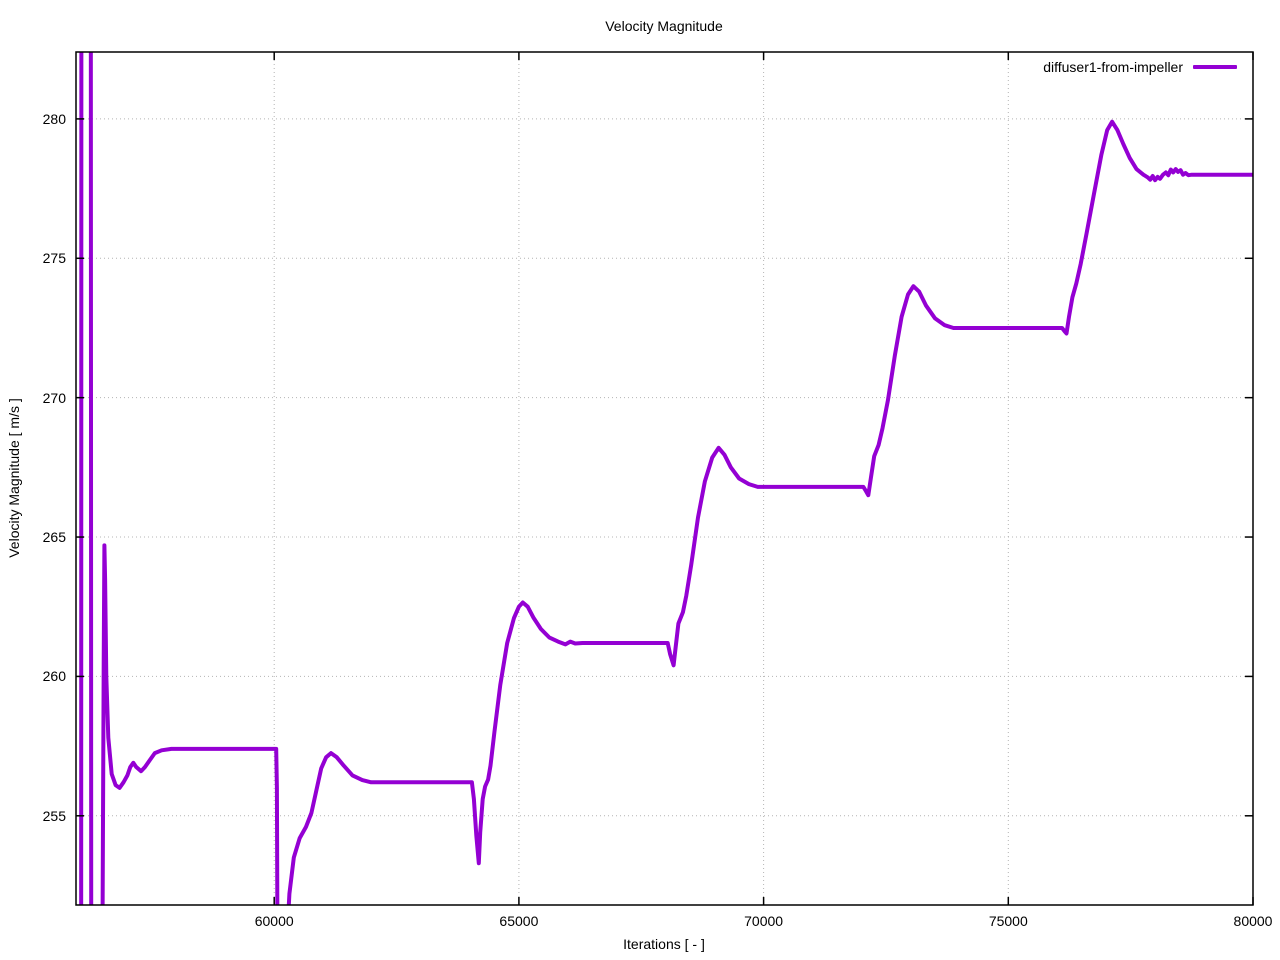 The height and width of the screenshot is (960, 1280). Describe the element at coordinates (54, 815) in the screenshot. I see `y-tick-label: 255` at that location.